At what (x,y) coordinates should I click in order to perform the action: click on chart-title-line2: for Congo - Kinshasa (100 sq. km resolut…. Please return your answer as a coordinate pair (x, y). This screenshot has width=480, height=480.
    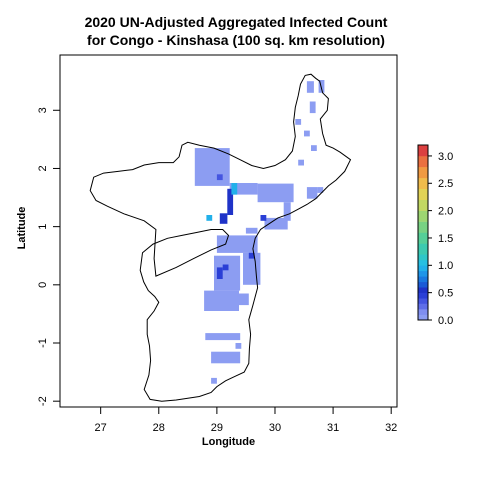
    Looking at the image, I should click on (236, 40).